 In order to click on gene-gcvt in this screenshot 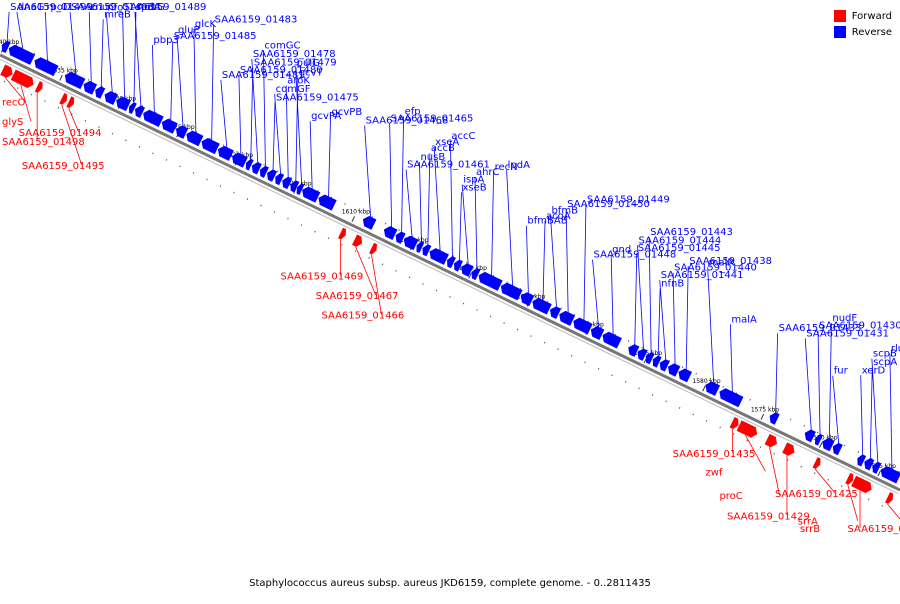, I will do `click(295, 186)`.